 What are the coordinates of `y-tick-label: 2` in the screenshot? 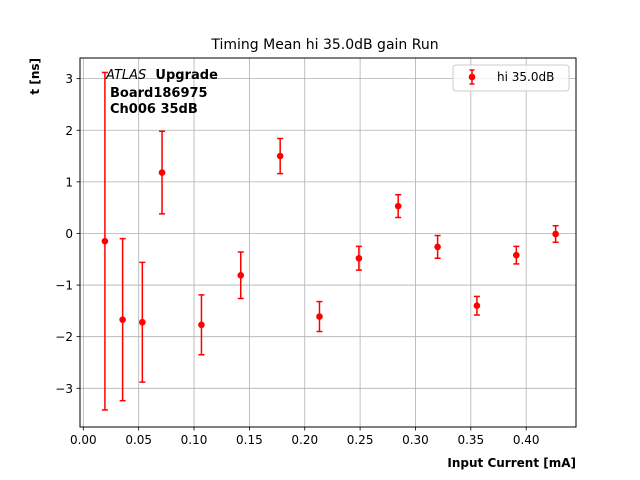 It's located at (69, 131).